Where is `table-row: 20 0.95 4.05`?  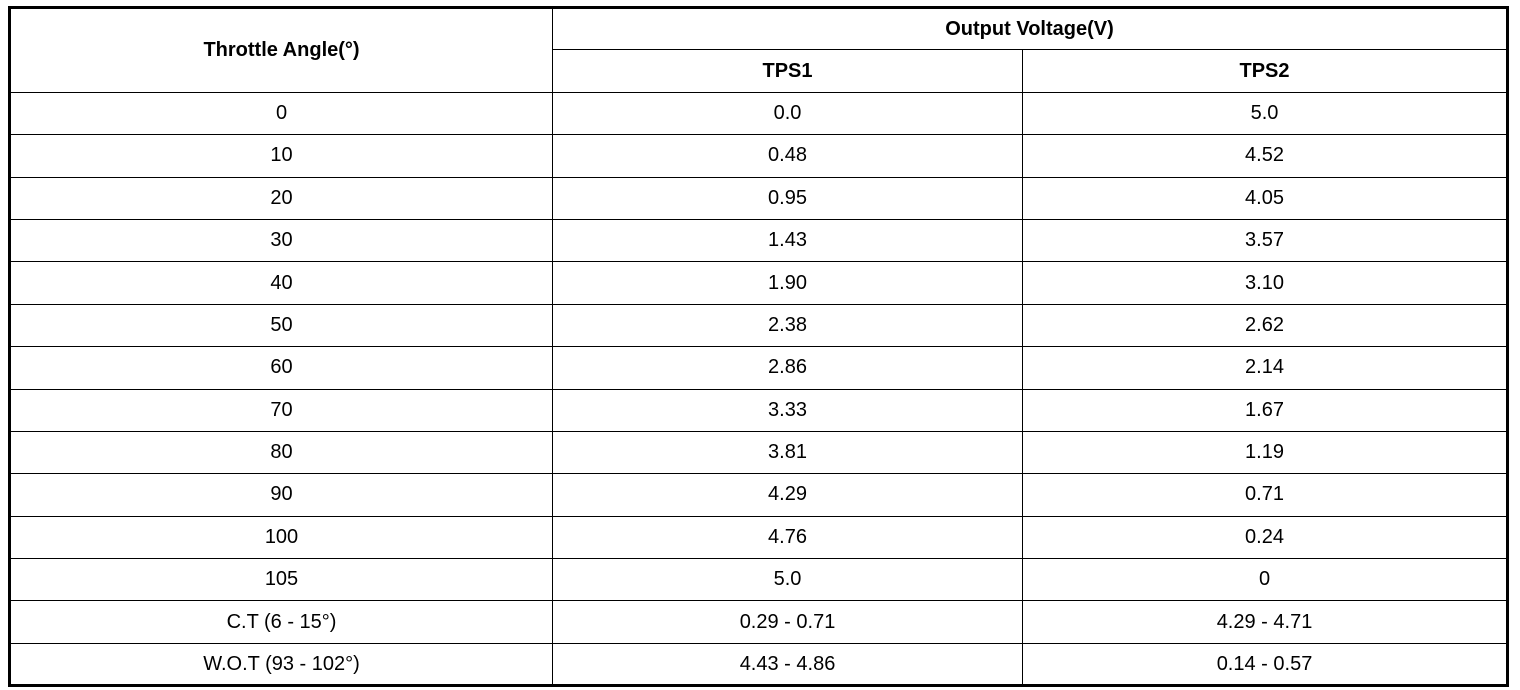 table-row: 20 0.95 4.05 is located at coordinates (758, 198).